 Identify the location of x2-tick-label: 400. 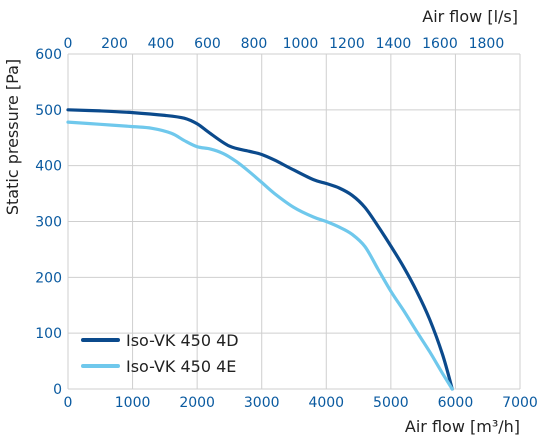
(161, 44).